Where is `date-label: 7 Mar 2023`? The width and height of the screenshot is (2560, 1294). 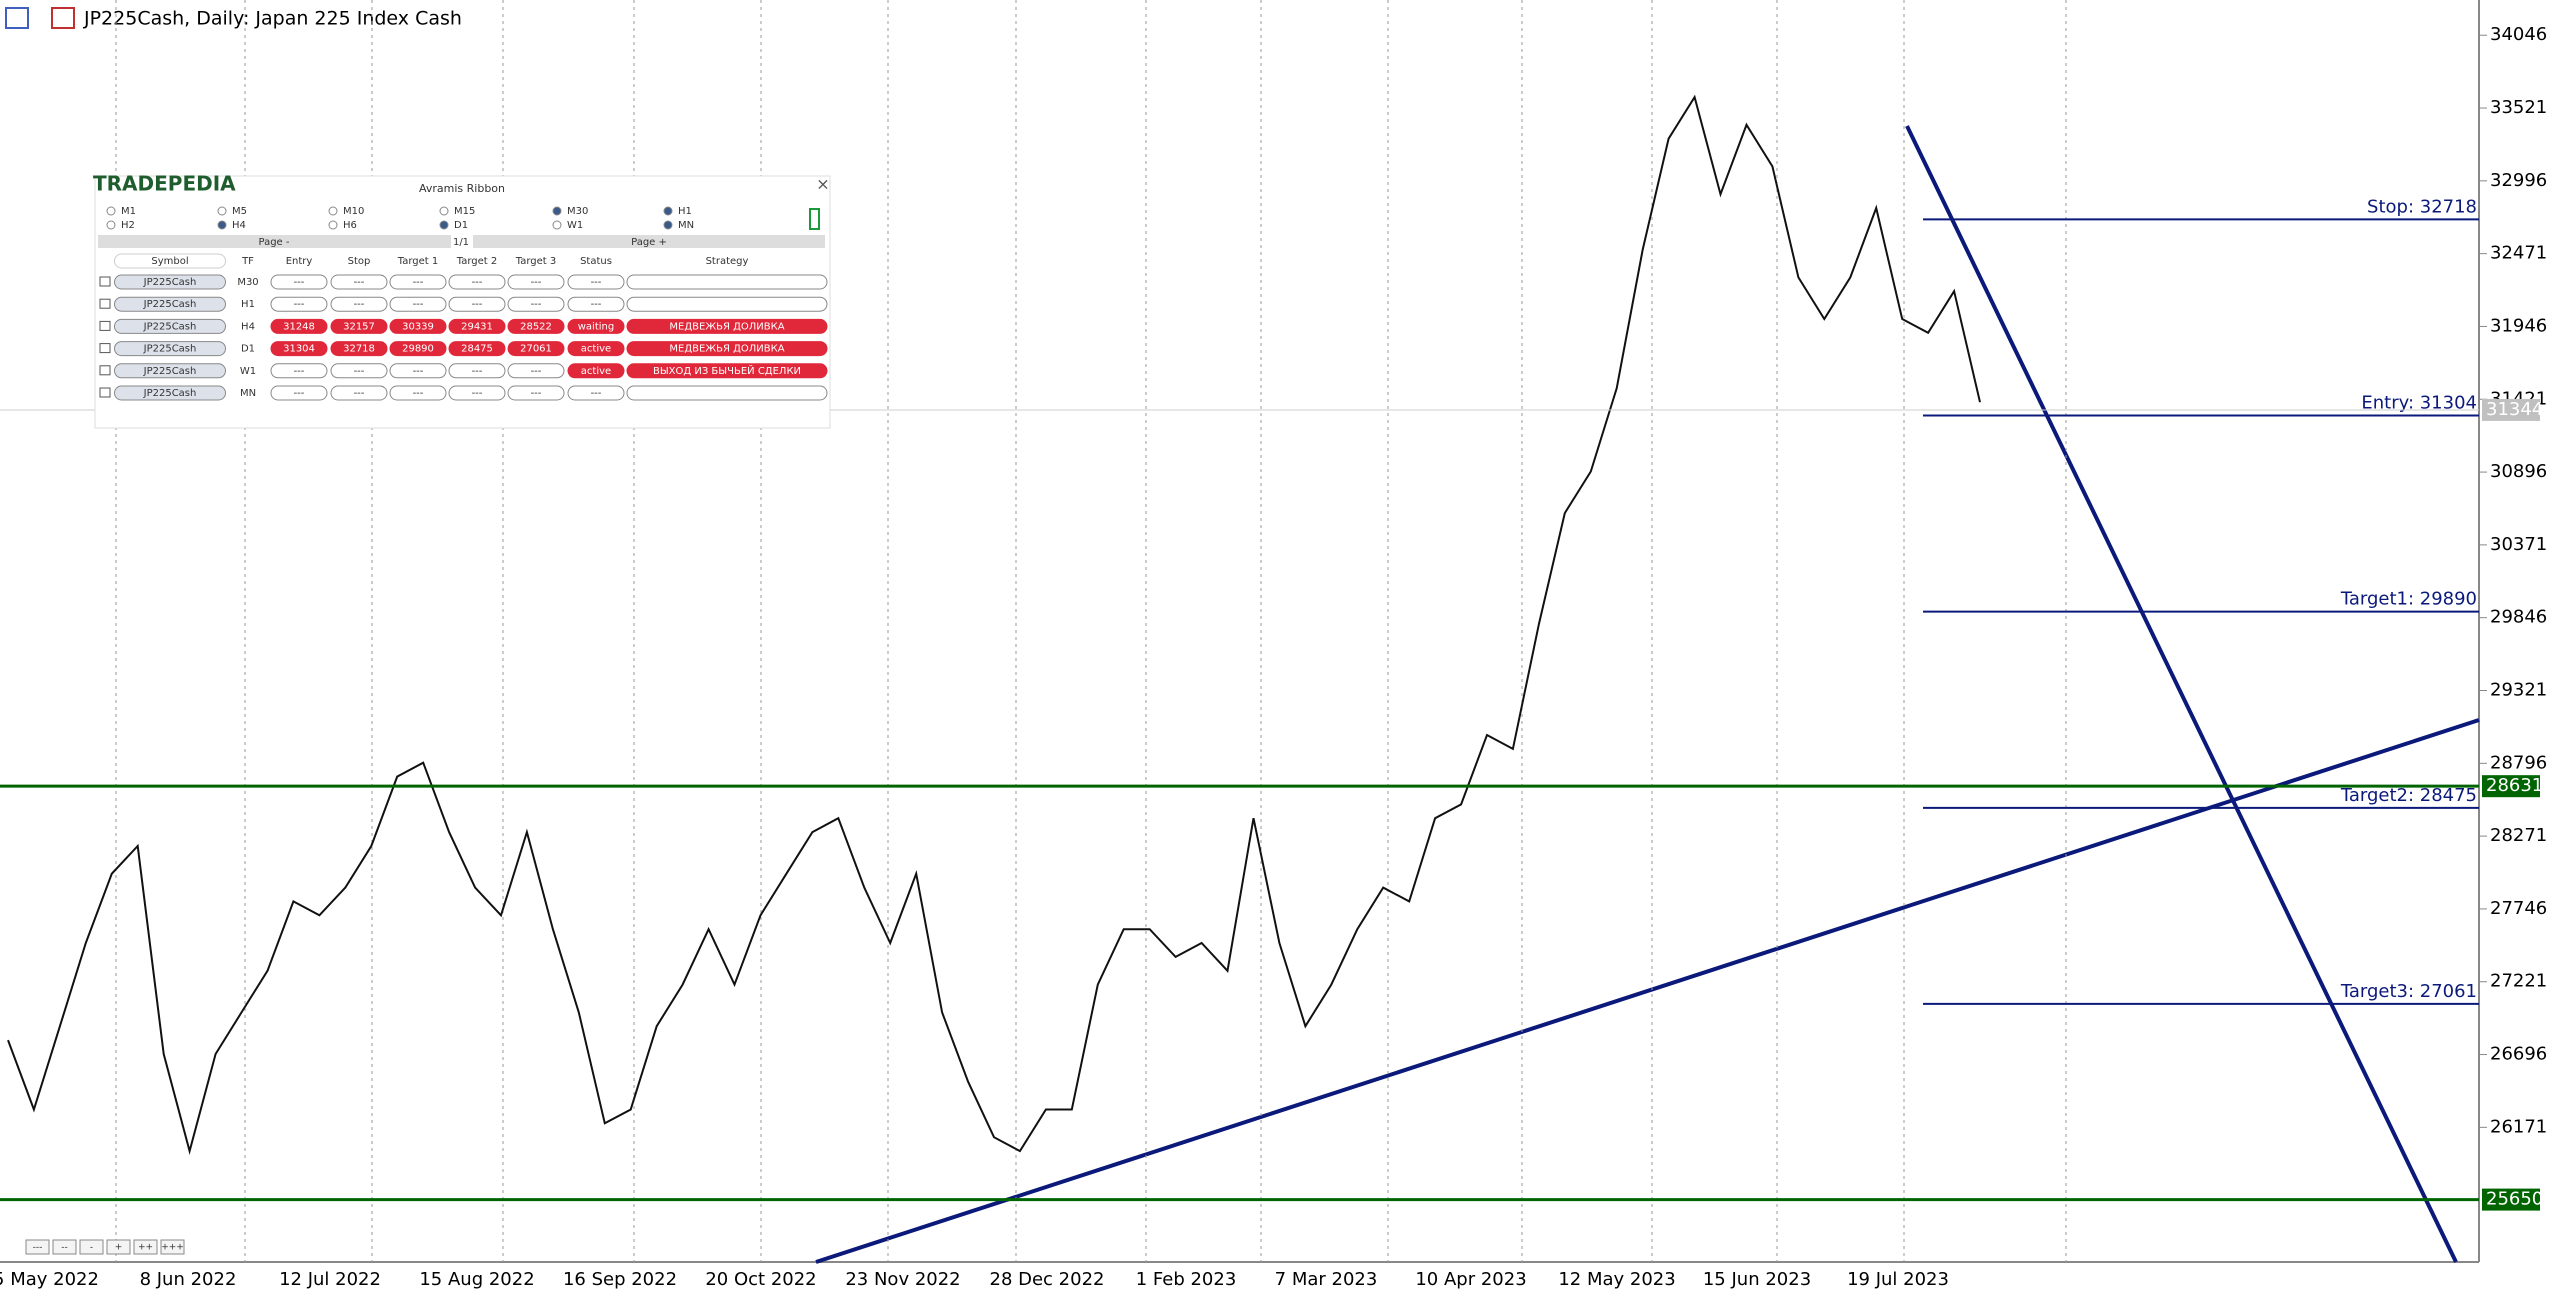 date-label: 7 Mar 2023 is located at coordinates (1326, 1279).